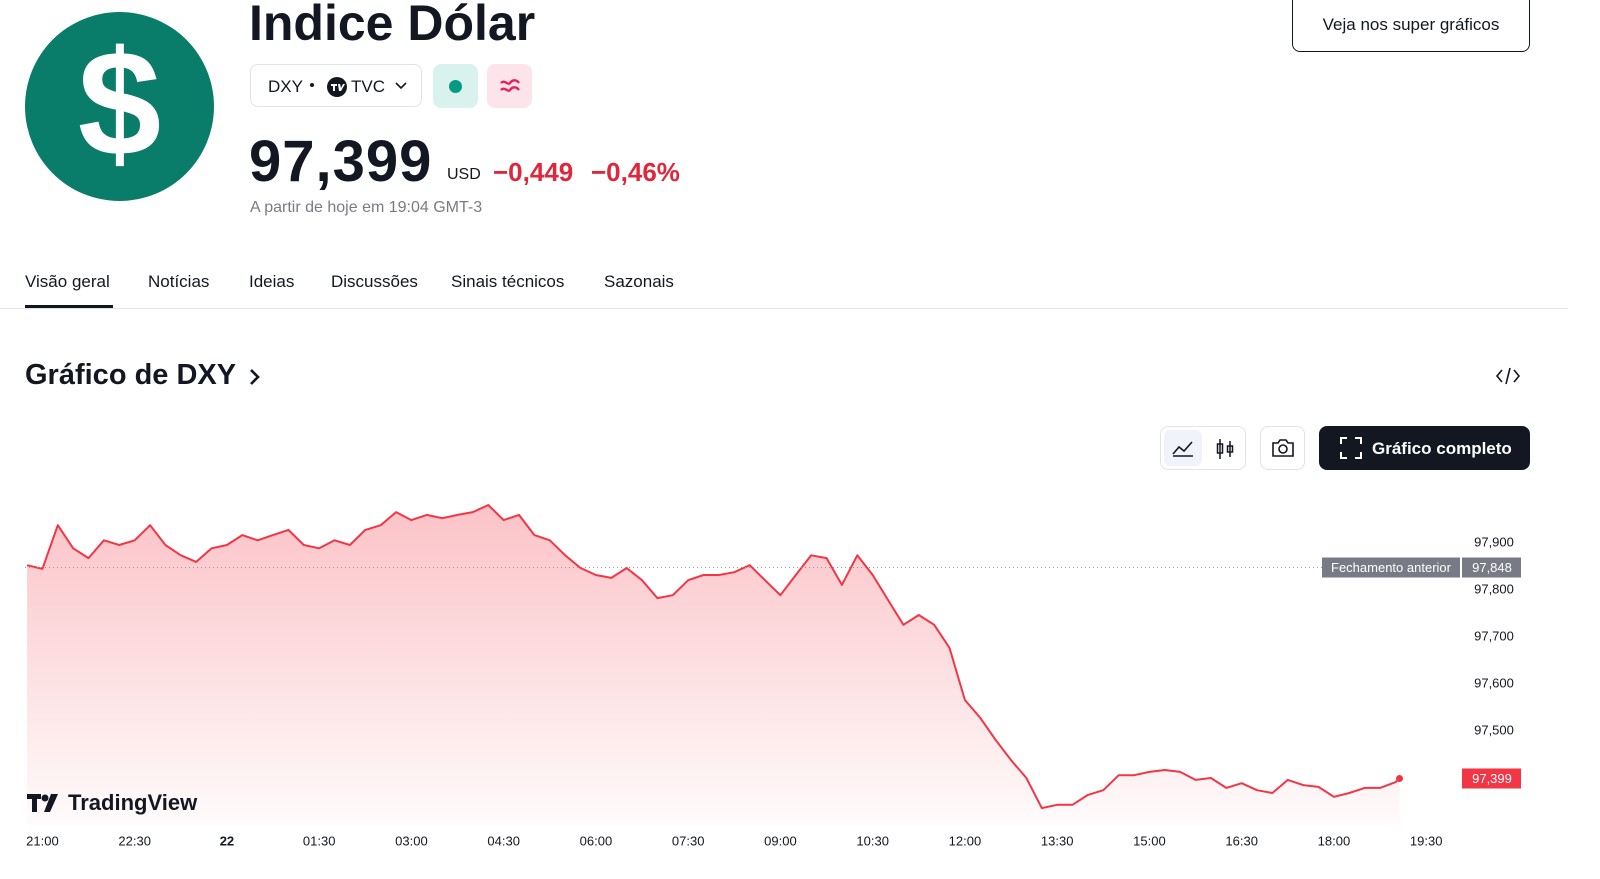  Describe the element at coordinates (533, 172) in the screenshot. I see `change: −0,449` at that location.